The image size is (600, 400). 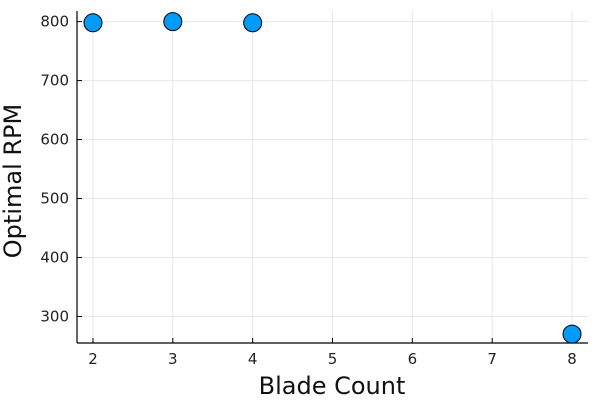 What do you see at coordinates (13, 181) in the screenshot?
I see `y-axis-title: Optimal RPM` at bounding box center [13, 181].